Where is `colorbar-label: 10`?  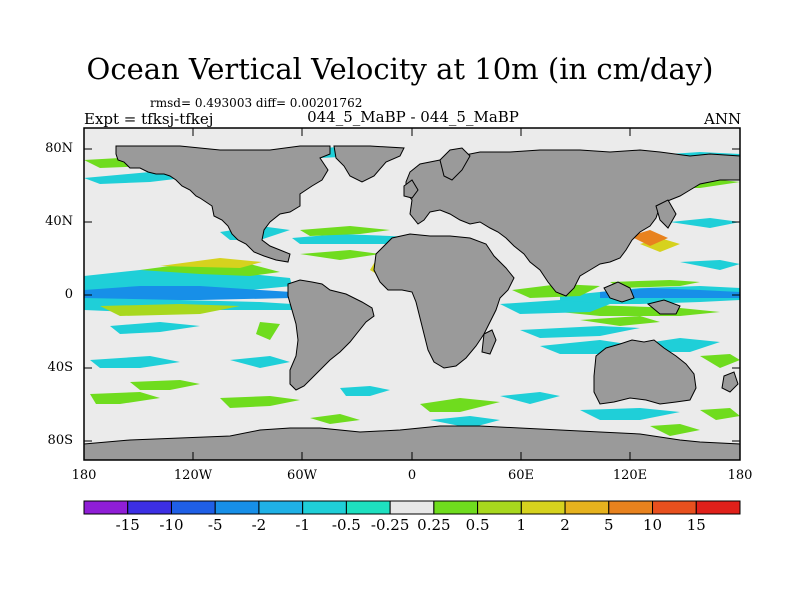
colorbar-label: 10 is located at coordinates (652, 525).